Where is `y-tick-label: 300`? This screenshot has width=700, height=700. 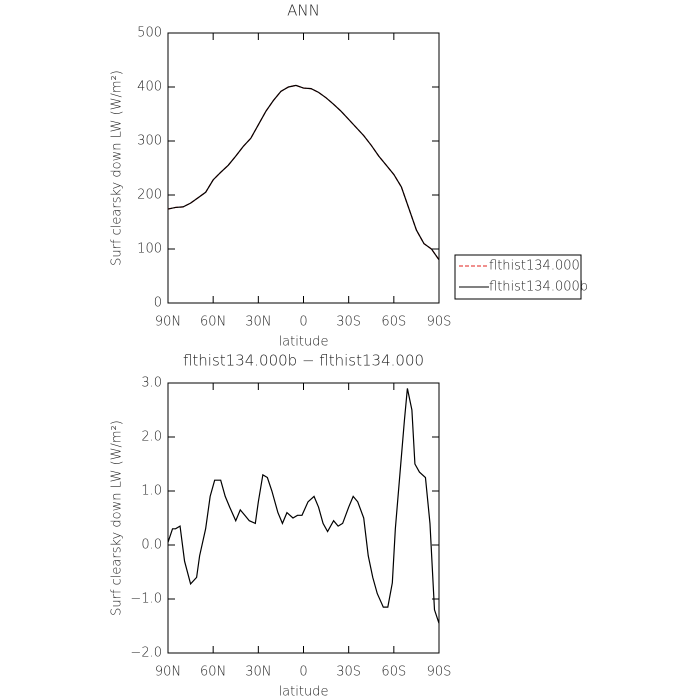
y-tick-label: 300 is located at coordinates (149, 141).